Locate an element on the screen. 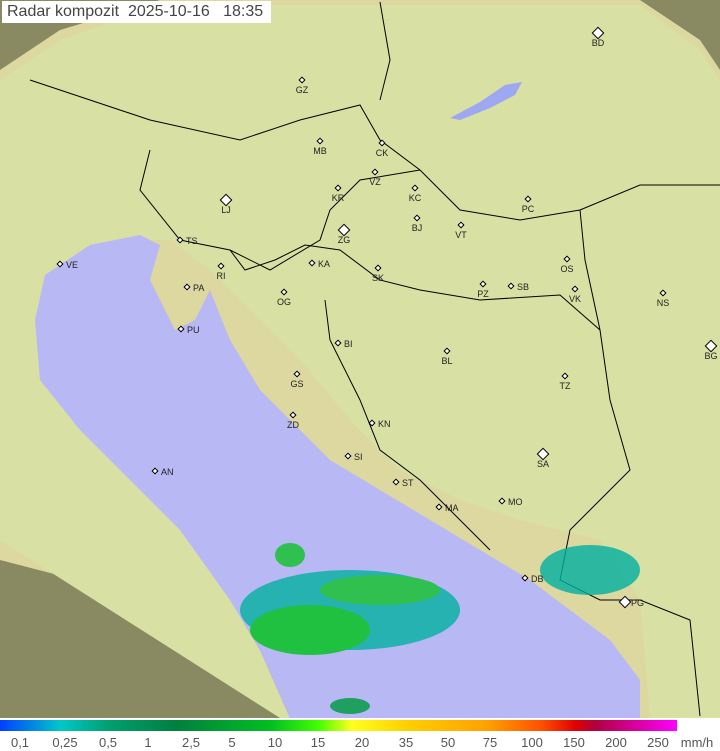 This screenshot has height=751, width=720. city-label-bi: BI is located at coordinates (348, 344).